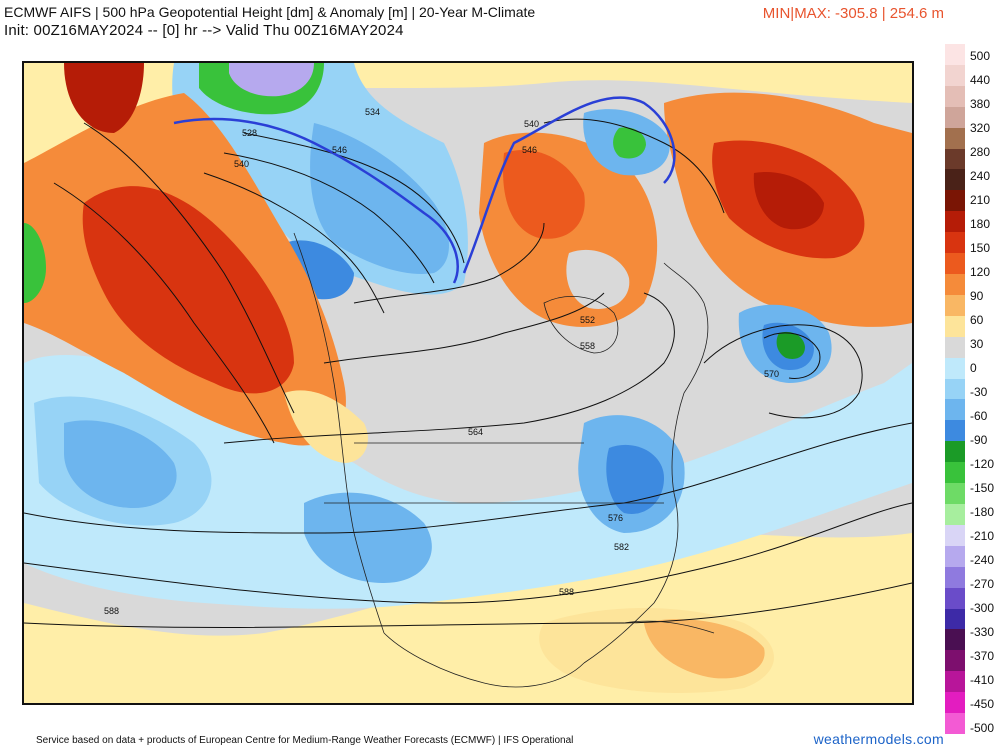 The height and width of the screenshot is (750, 1000). I want to click on legend-tick-label: 30, so click(977, 344).